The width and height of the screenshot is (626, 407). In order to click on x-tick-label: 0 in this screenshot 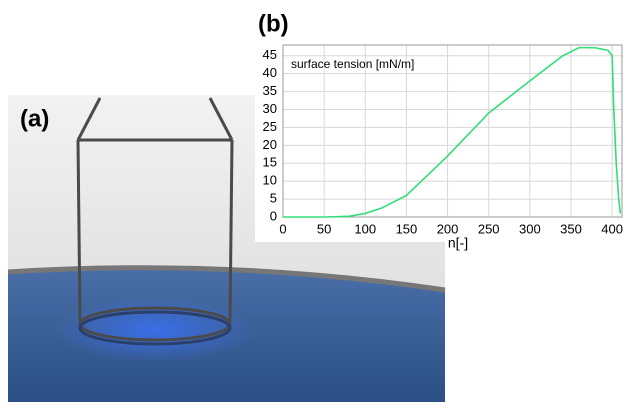, I will do `click(282, 228)`.